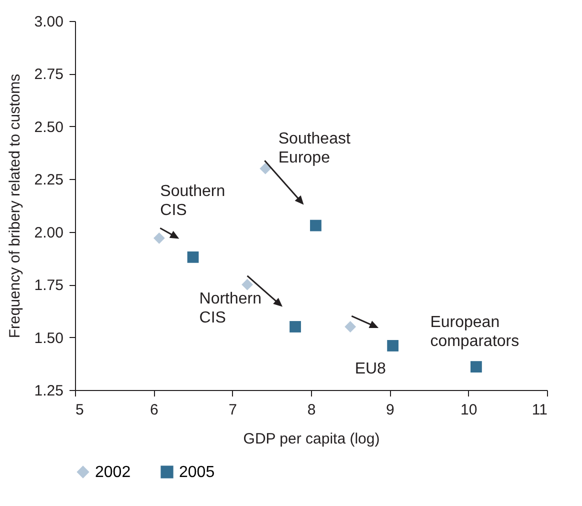 The width and height of the screenshot is (582, 506). Describe the element at coordinates (49, 338) in the screenshot. I see `y-tick-label: 1.50` at that location.